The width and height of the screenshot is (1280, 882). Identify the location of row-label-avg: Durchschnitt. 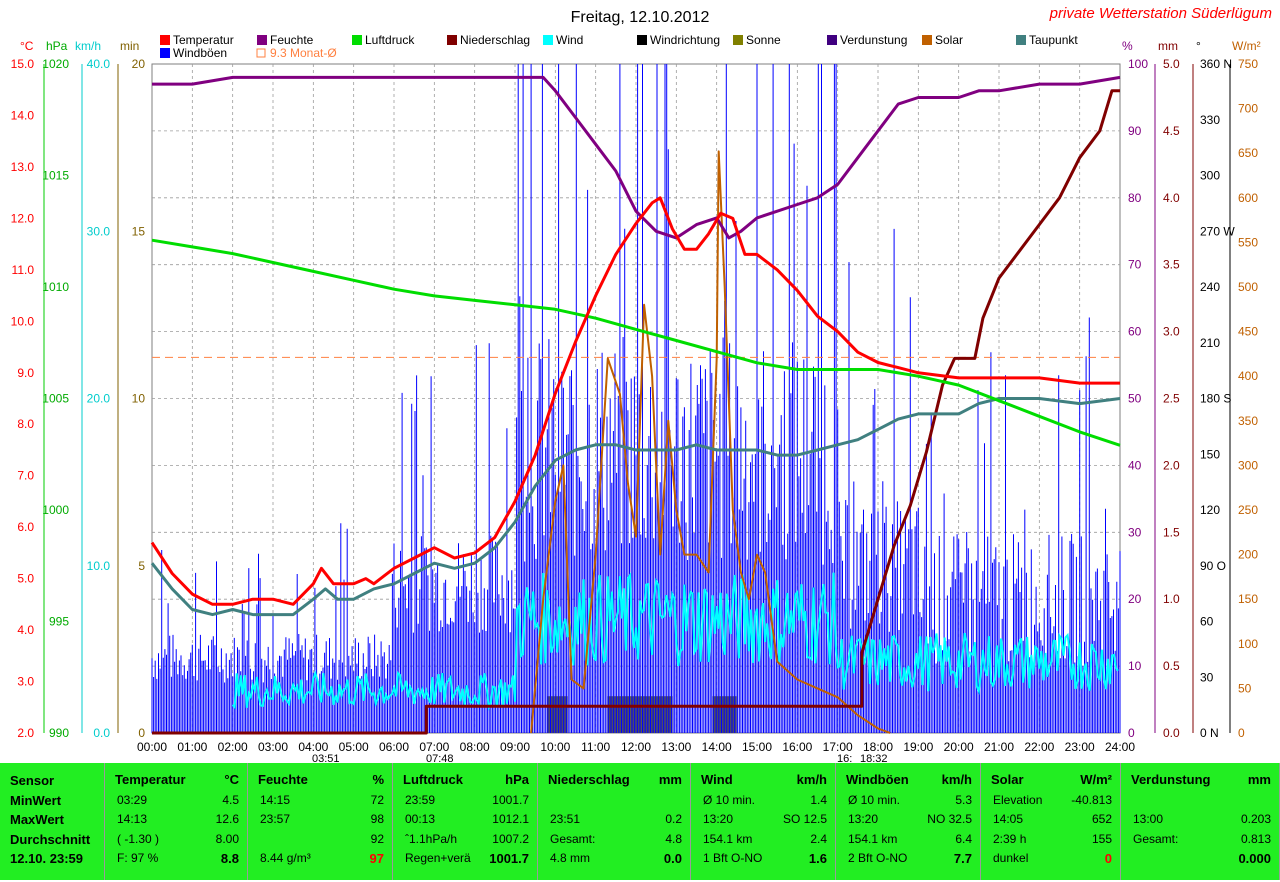
(50, 839).